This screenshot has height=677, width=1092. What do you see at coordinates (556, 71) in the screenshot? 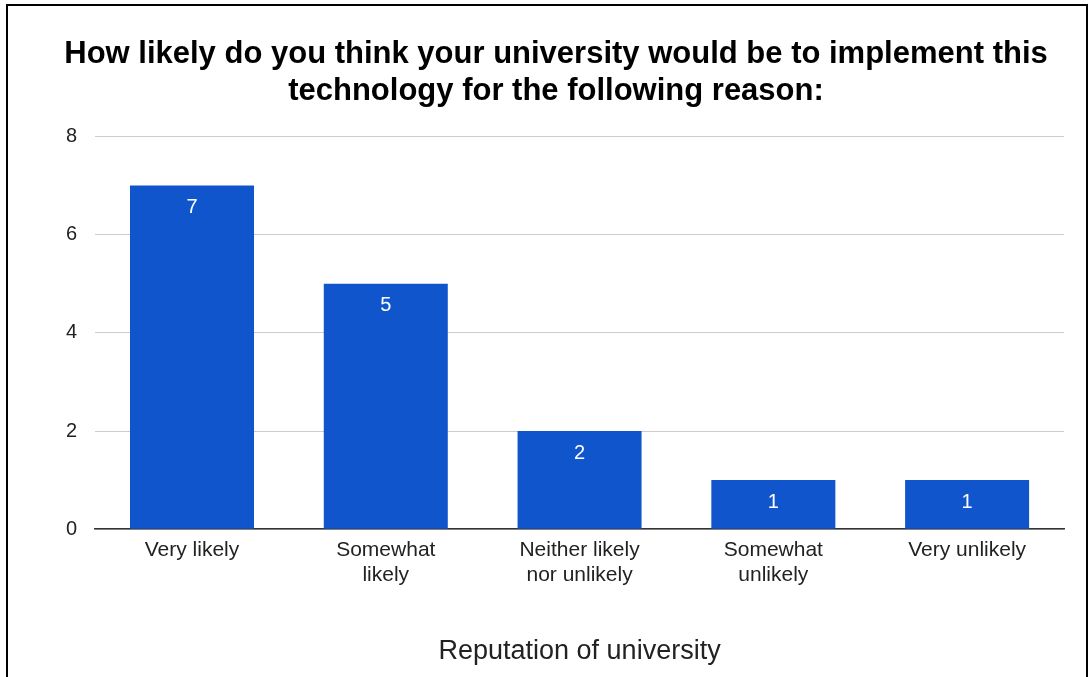
I see `chart-title: How likely do you think your university would be to implement this technology for the following reason:` at bounding box center [556, 71].